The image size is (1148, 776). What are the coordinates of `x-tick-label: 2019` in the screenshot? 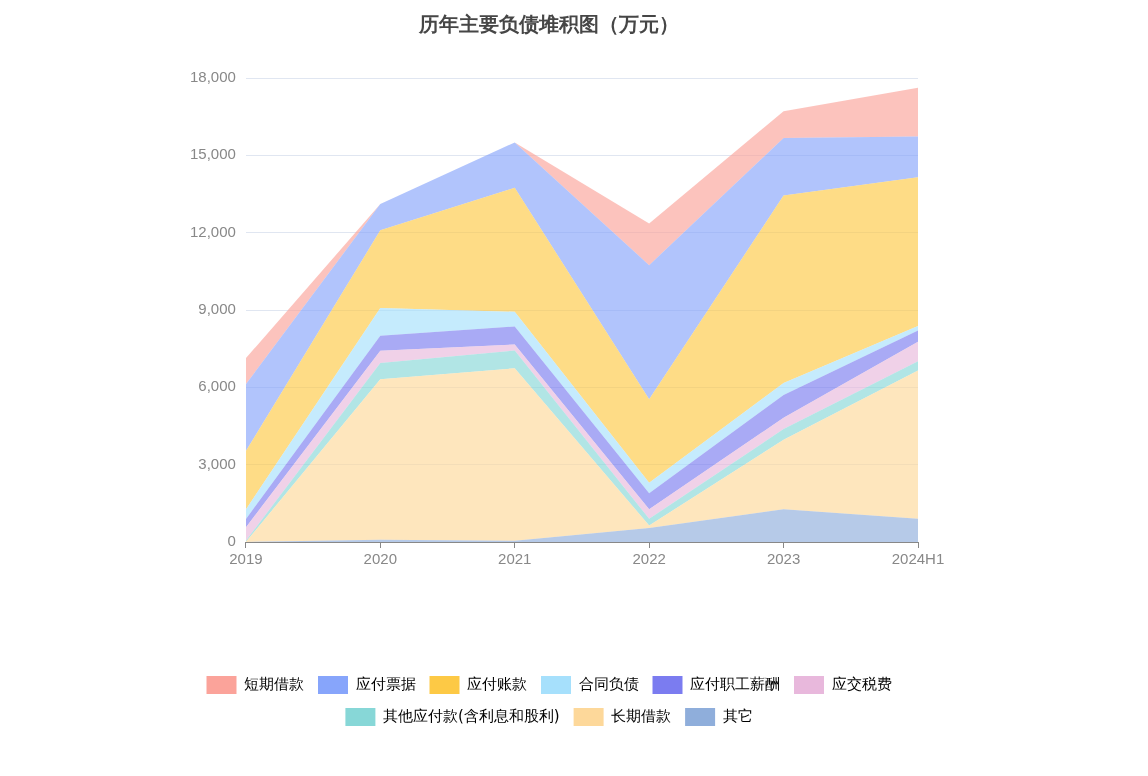 It's located at (246, 559).